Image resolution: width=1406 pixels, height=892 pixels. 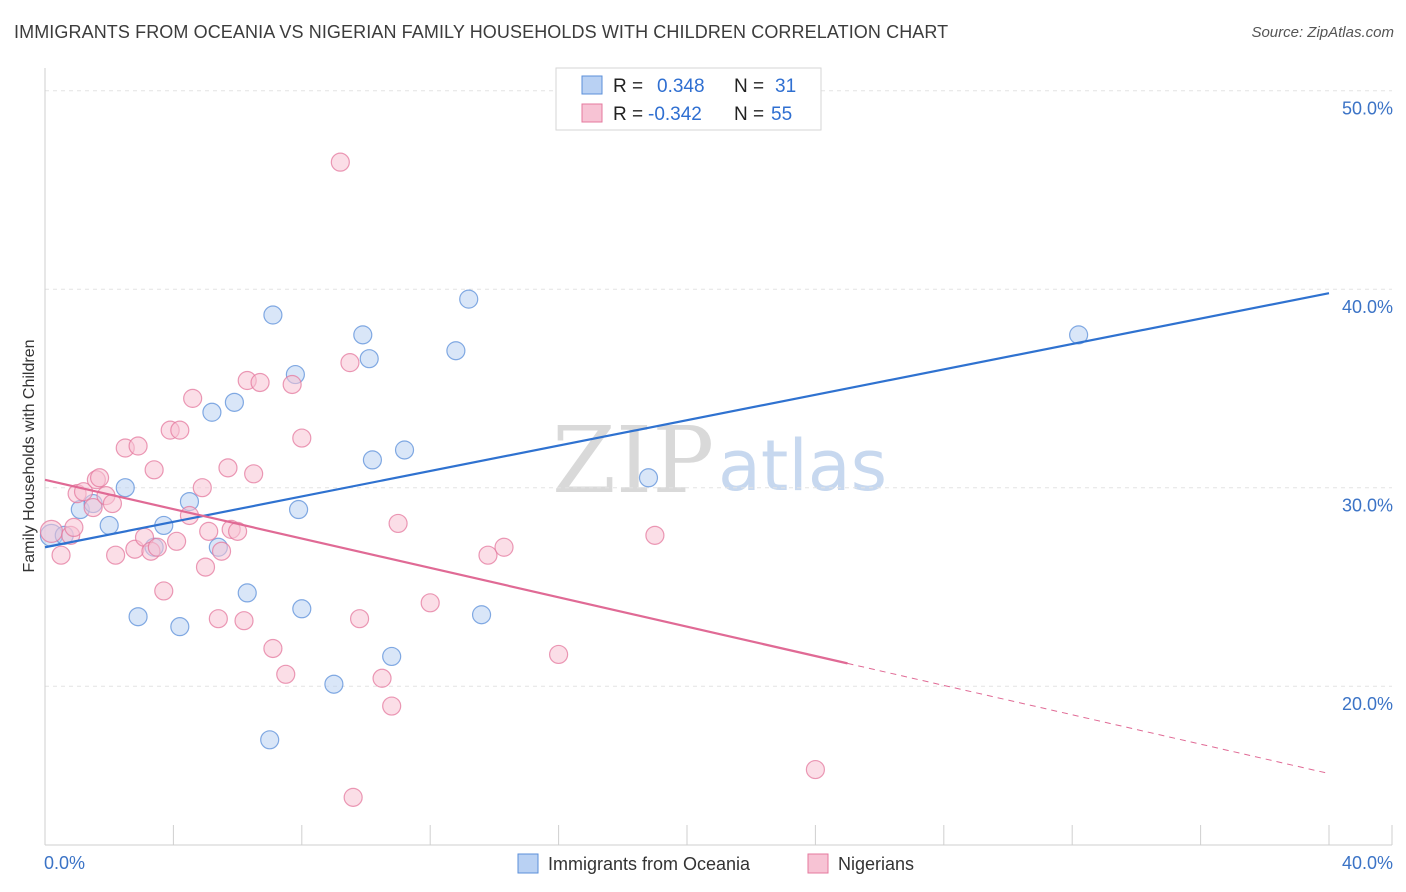 What do you see at coordinates (1367, 506) in the screenshot?
I see `y-tick-label-30: 30.0%` at bounding box center [1367, 506].